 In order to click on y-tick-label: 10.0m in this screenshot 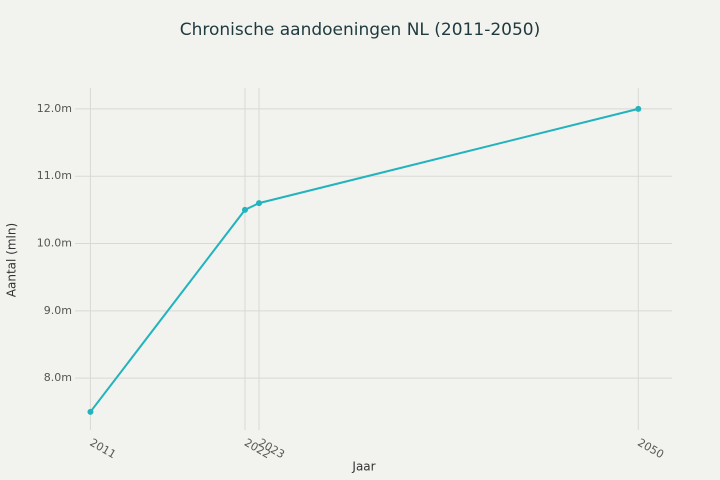, I will do `click(54, 243)`.